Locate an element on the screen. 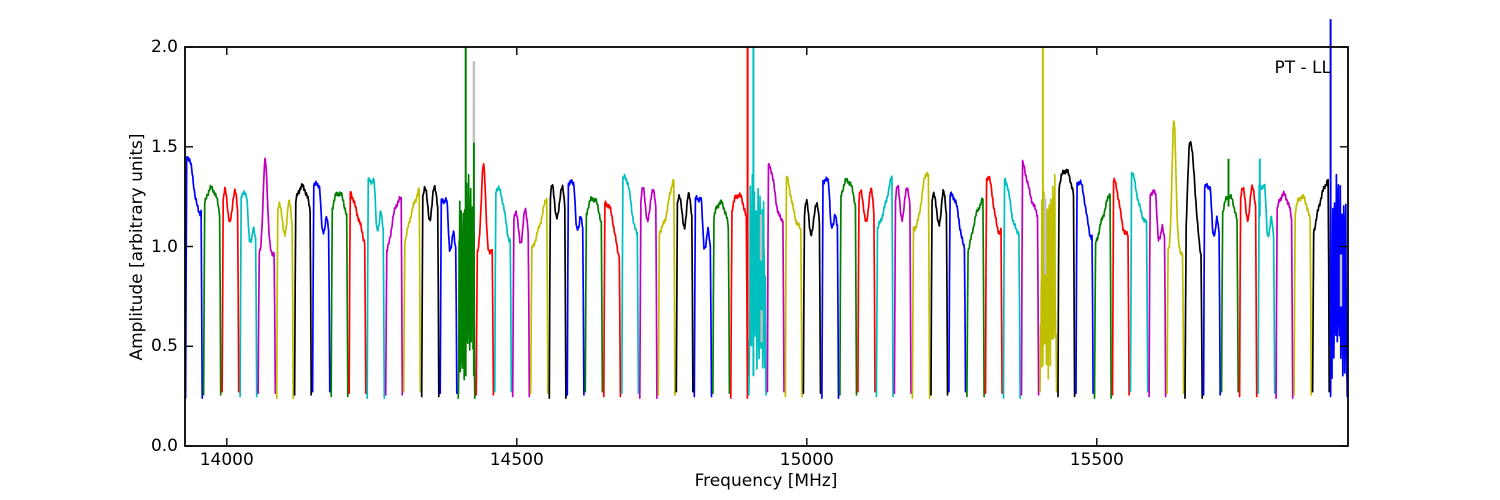 The width and height of the screenshot is (1500, 500). x-tick-label: 14000 is located at coordinates (226, 460).